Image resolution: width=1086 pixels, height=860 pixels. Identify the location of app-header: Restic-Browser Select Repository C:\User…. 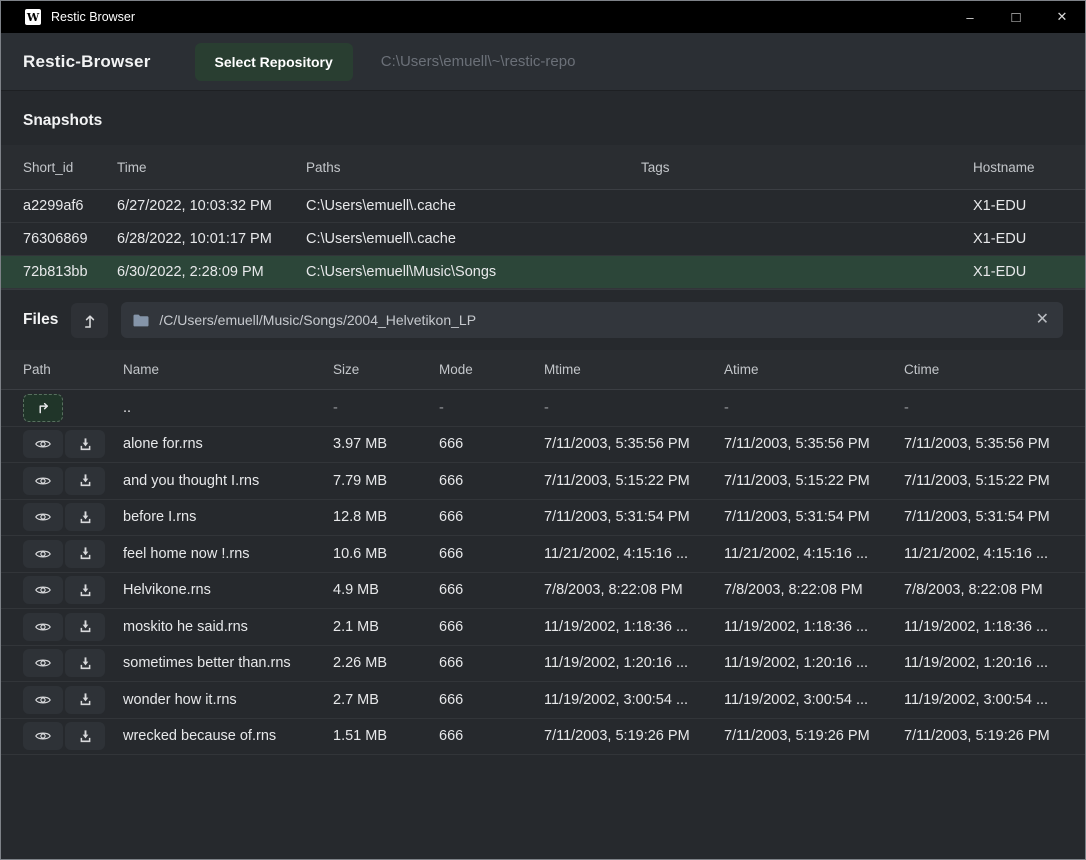
(543, 62).